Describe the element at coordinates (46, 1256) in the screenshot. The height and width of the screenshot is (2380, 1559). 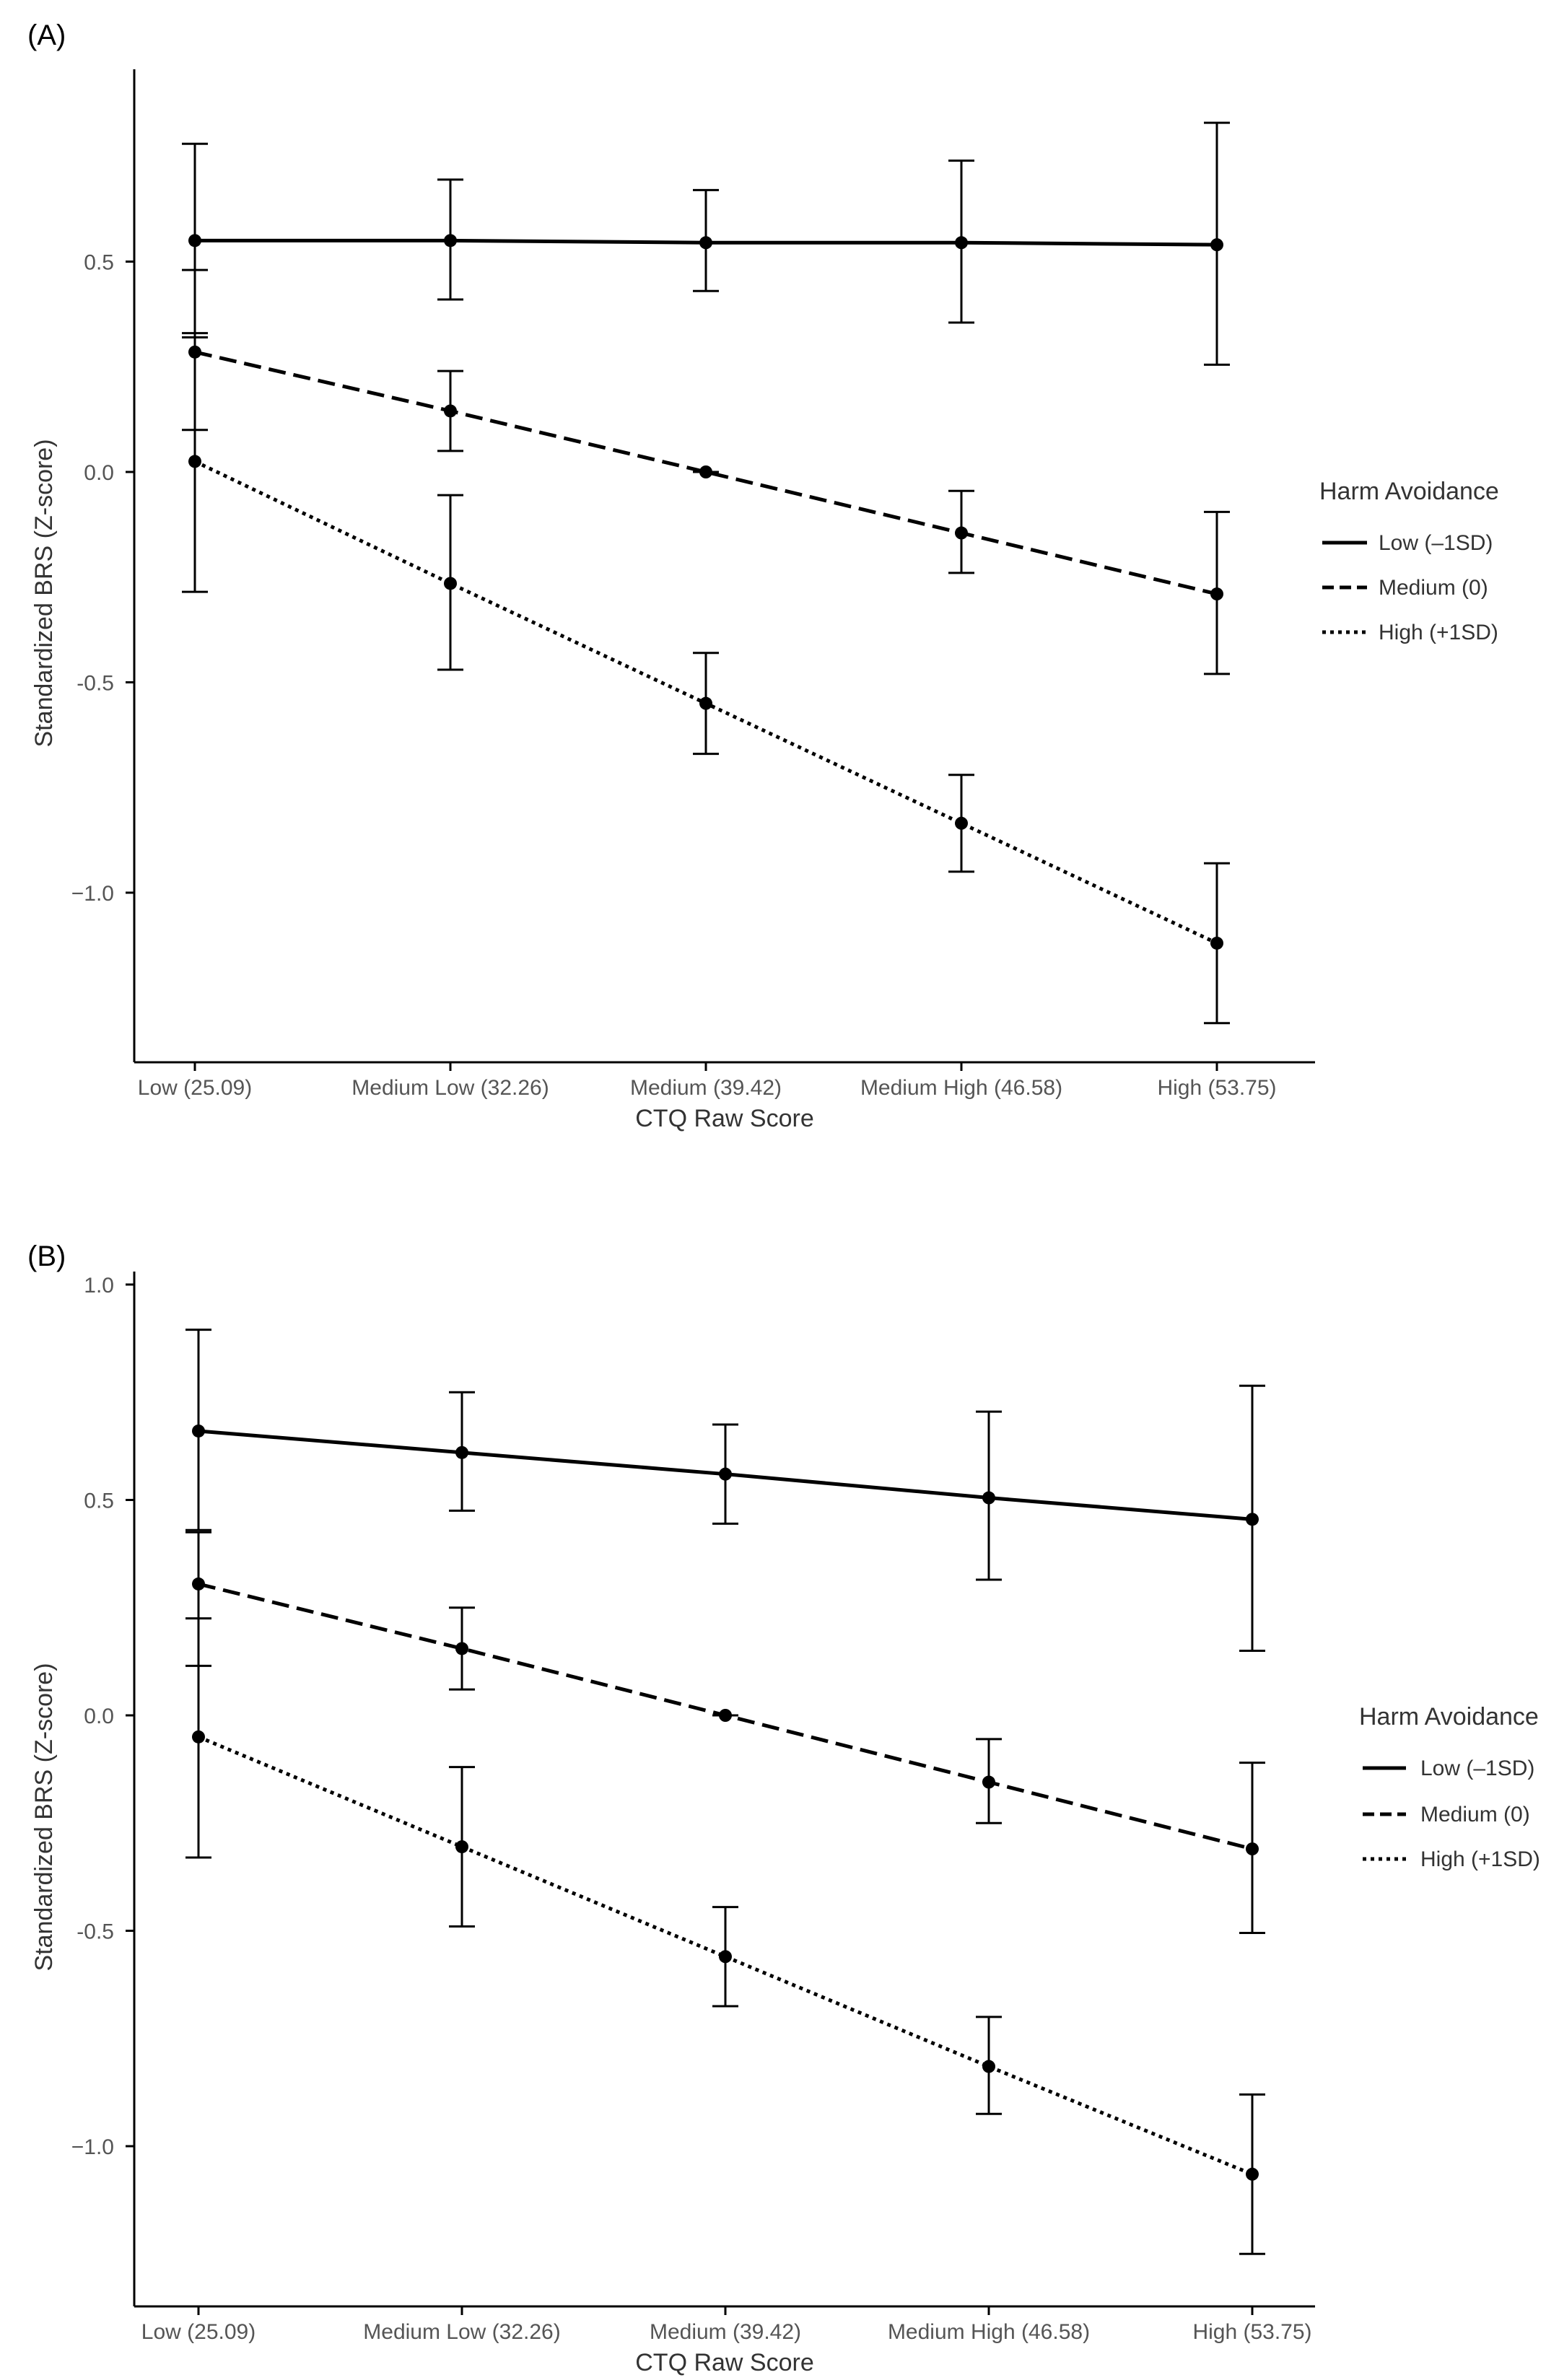
I see `panel-label: (B)` at that location.